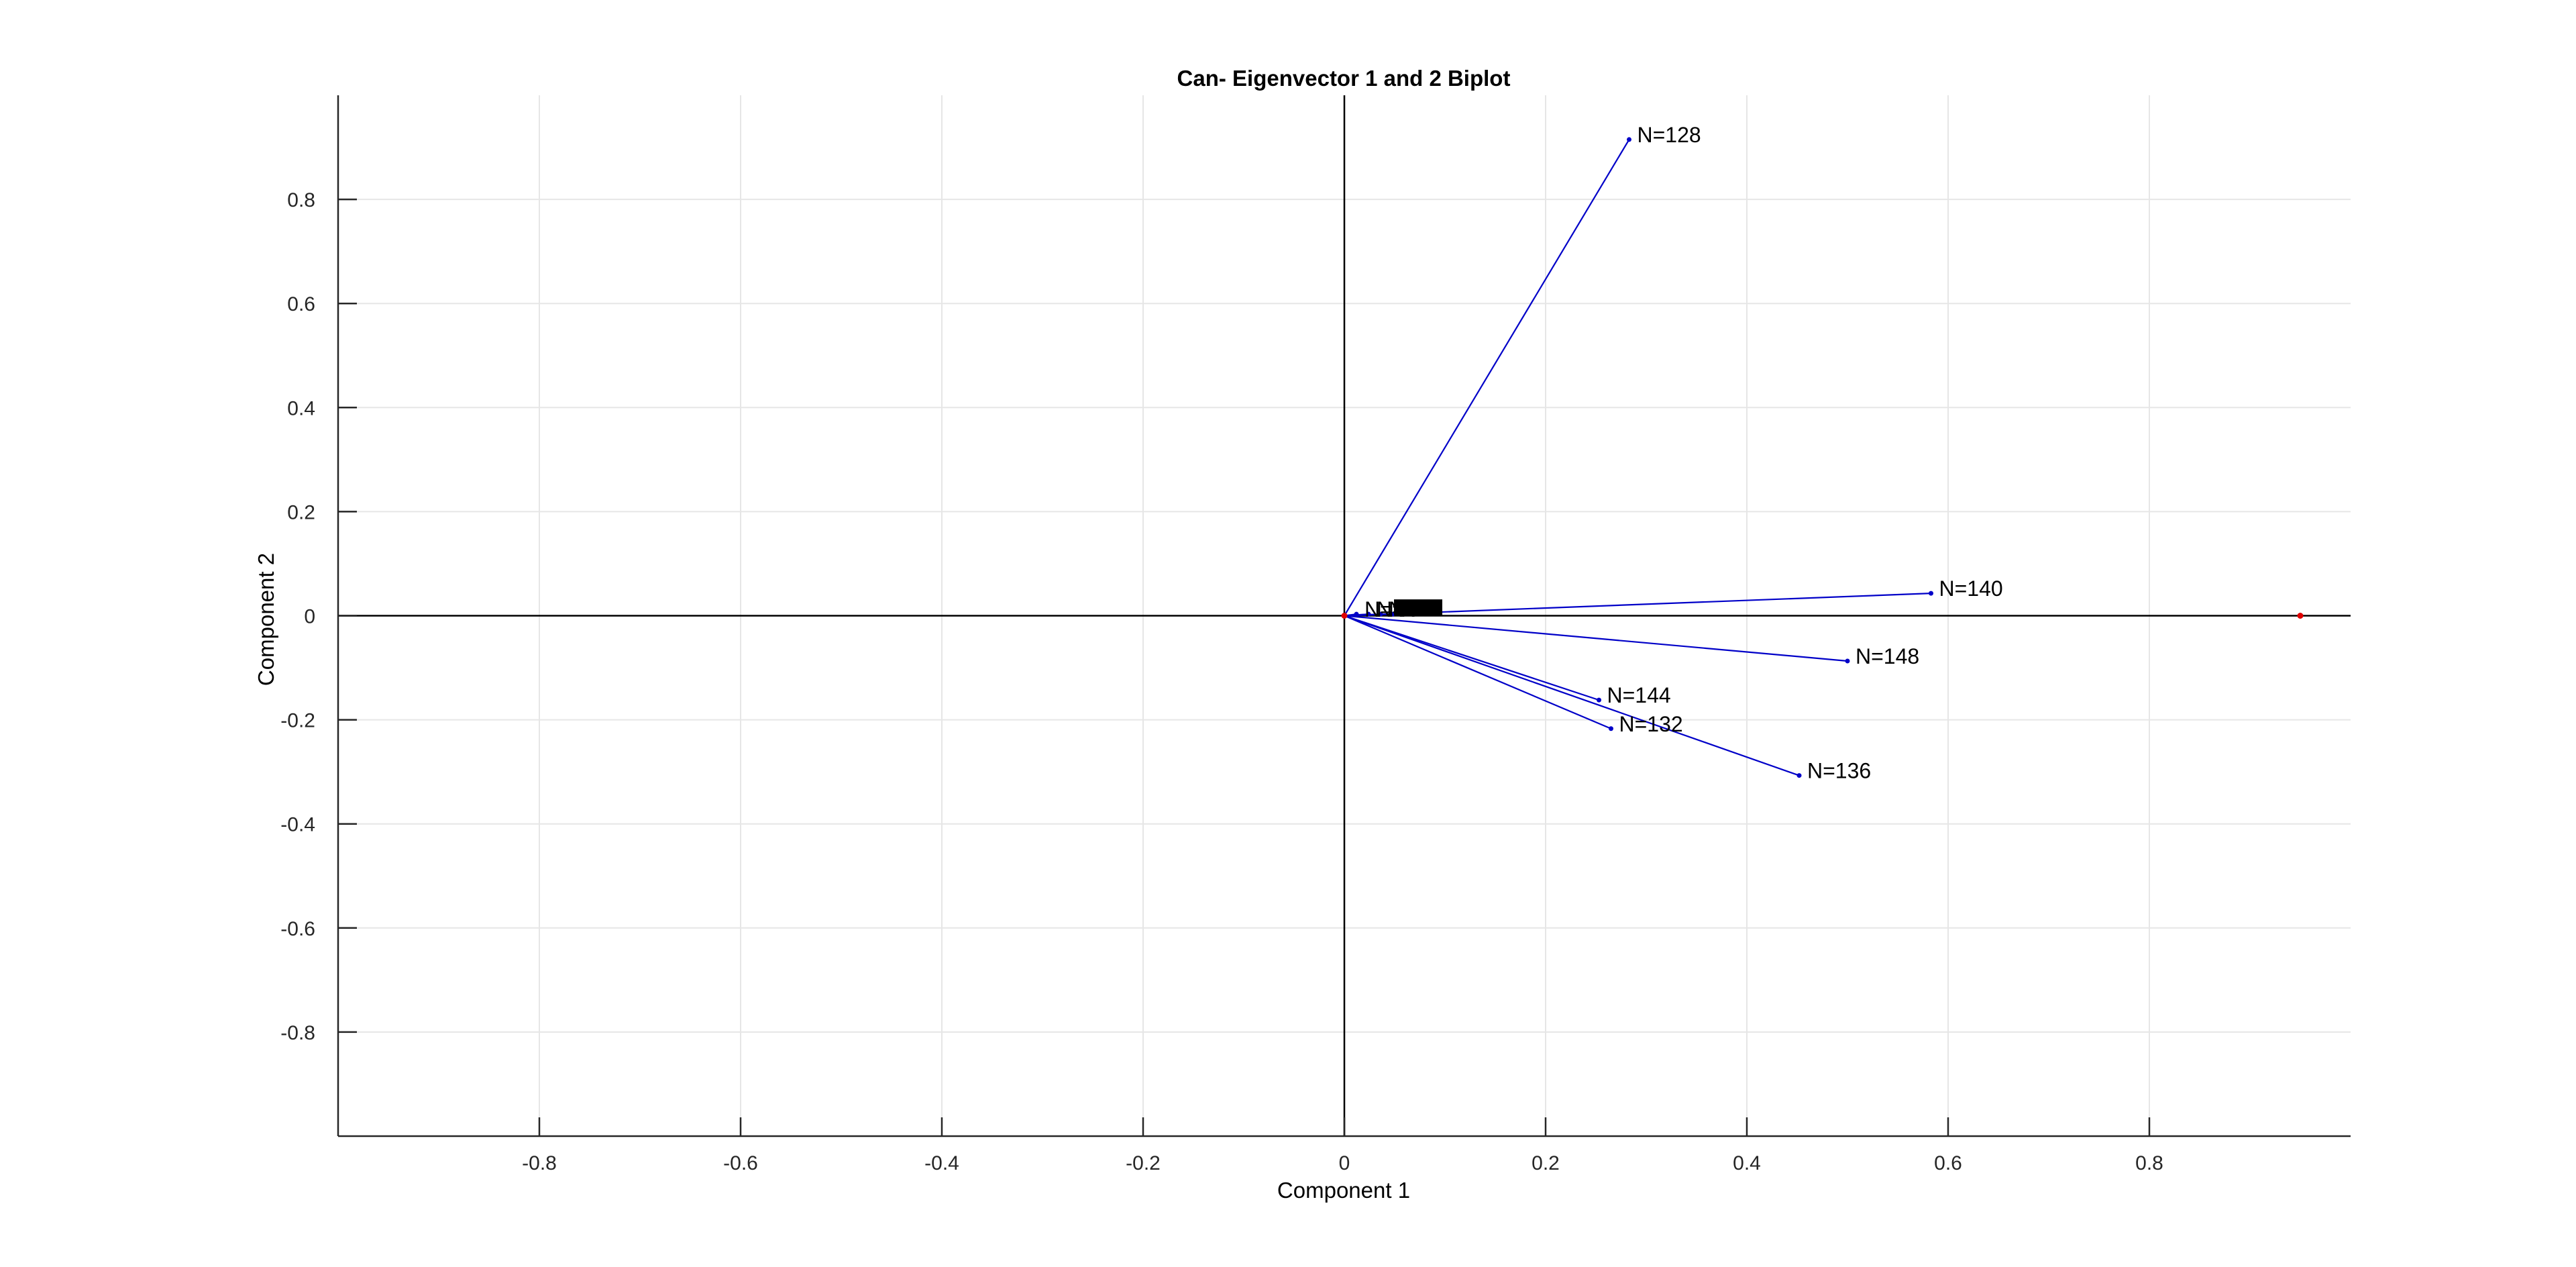 The width and height of the screenshot is (2576, 1267). Describe the element at coordinates (1887, 656) in the screenshot. I see `vector-label-2: N=148` at that location.